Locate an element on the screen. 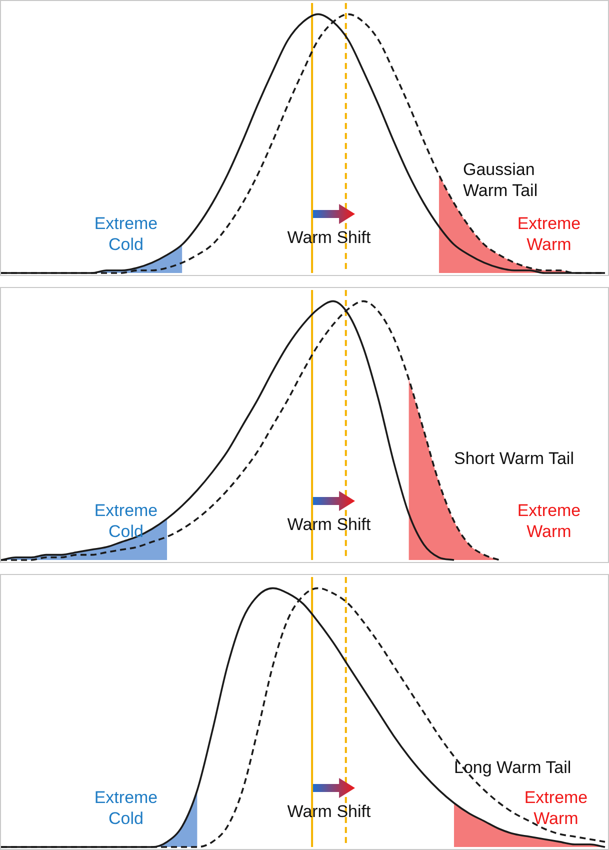 This screenshot has width=609, height=850. annotation: Long Warm Tail is located at coordinates (513, 767).